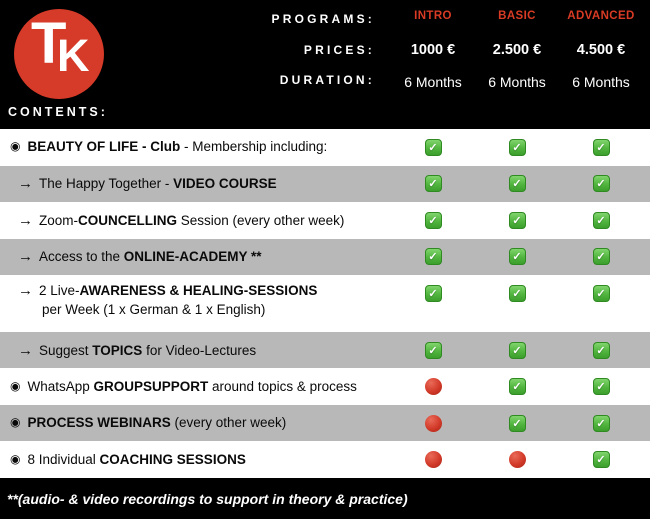 This screenshot has height=519, width=650. What do you see at coordinates (433, 16) in the screenshot?
I see `program-name-intro: INTRO` at bounding box center [433, 16].